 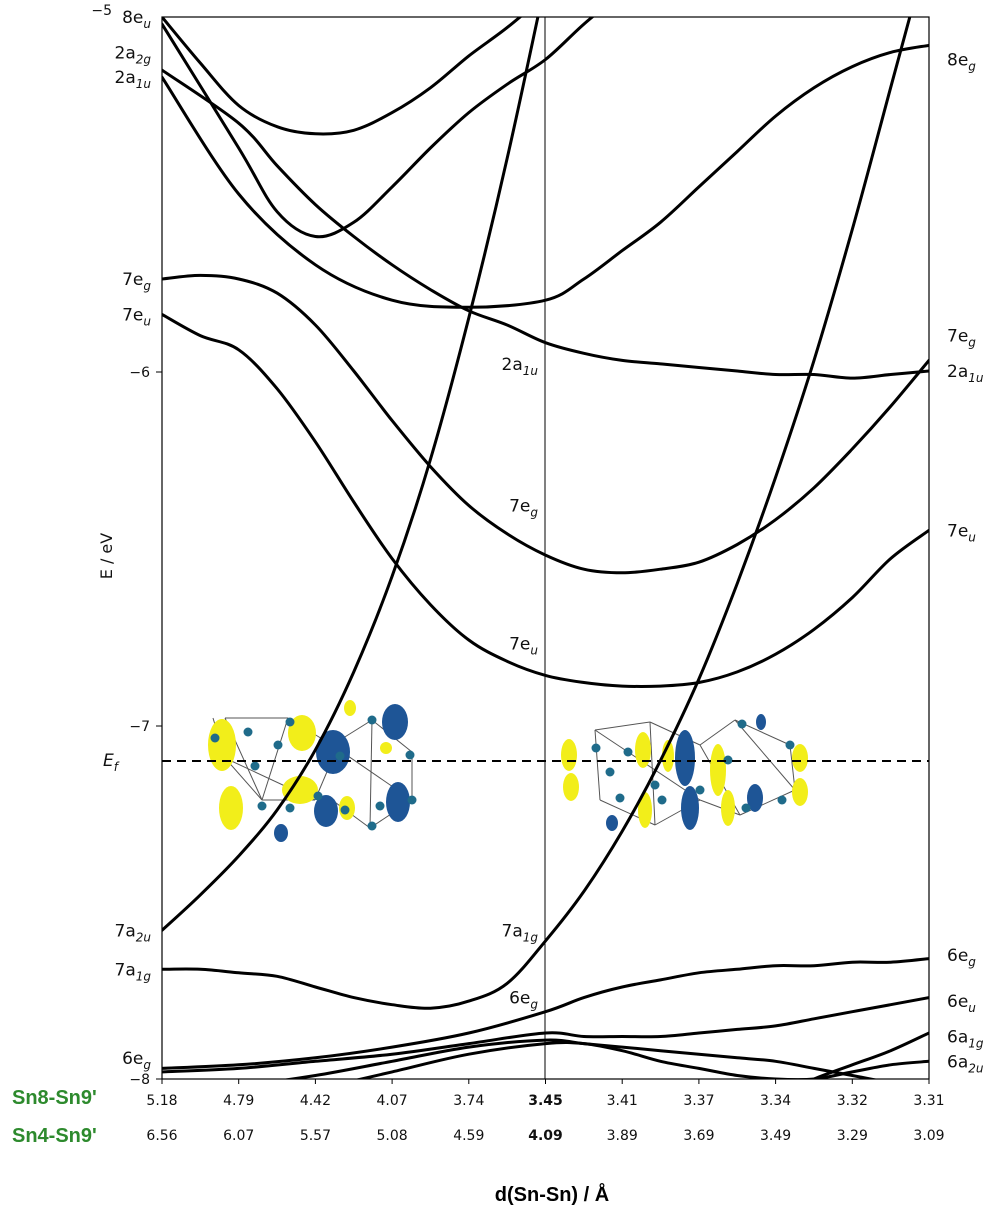 What do you see at coordinates (622, 1136) in the screenshot?
I see `x-tick-label: 3.89` at bounding box center [622, 1136].